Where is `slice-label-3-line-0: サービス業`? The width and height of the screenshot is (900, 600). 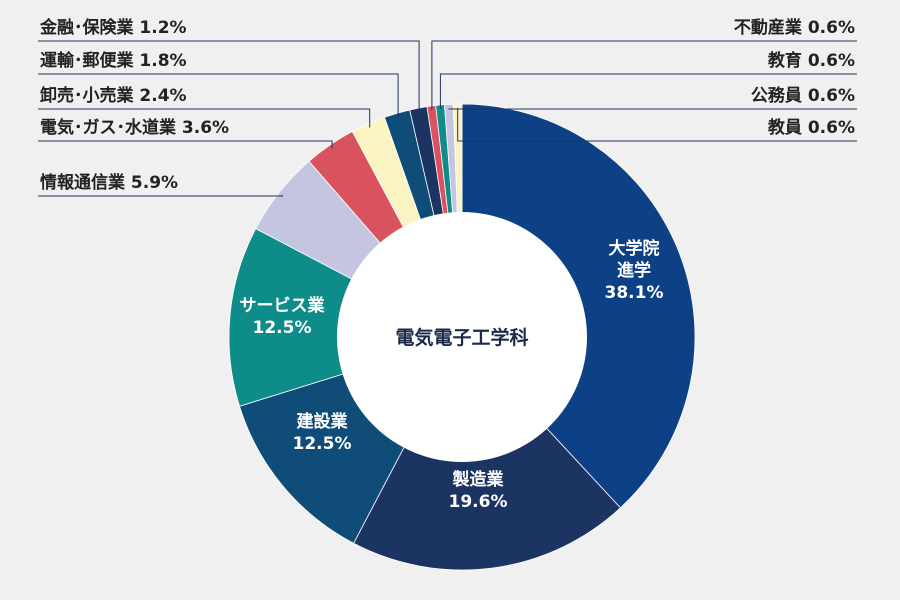 slice-label-3-line-0: サービス業 is located at coordinates (282, 305).